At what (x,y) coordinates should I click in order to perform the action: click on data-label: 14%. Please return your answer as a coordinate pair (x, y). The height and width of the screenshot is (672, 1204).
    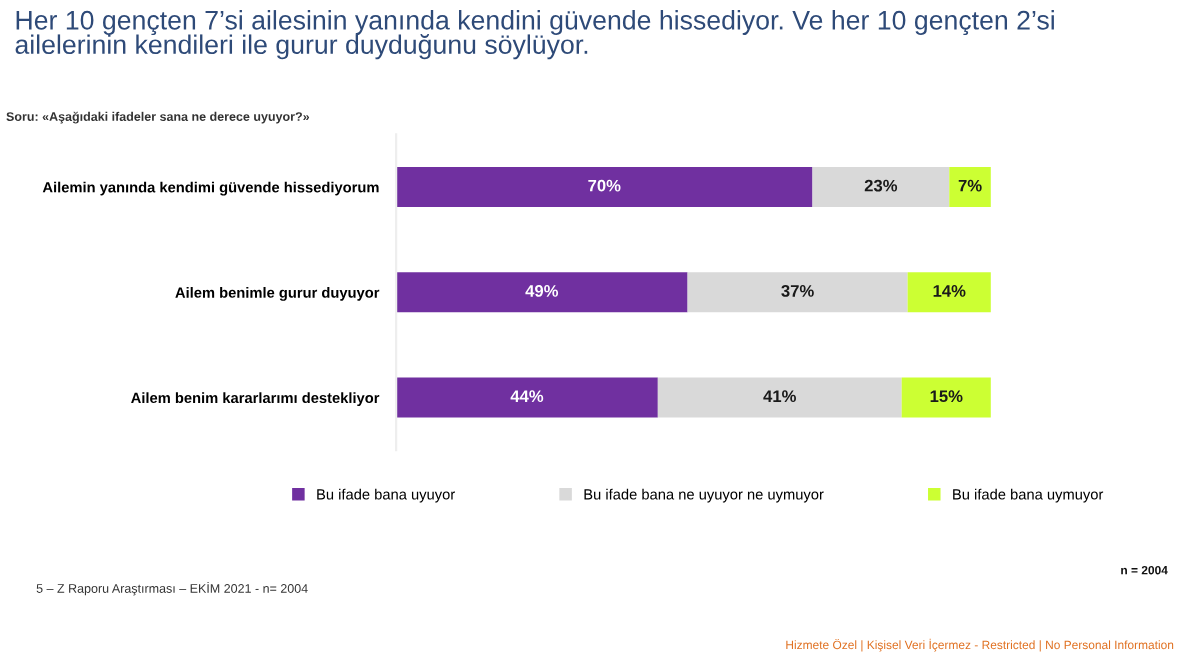
    Looking at the image, I should click on (949, 291).